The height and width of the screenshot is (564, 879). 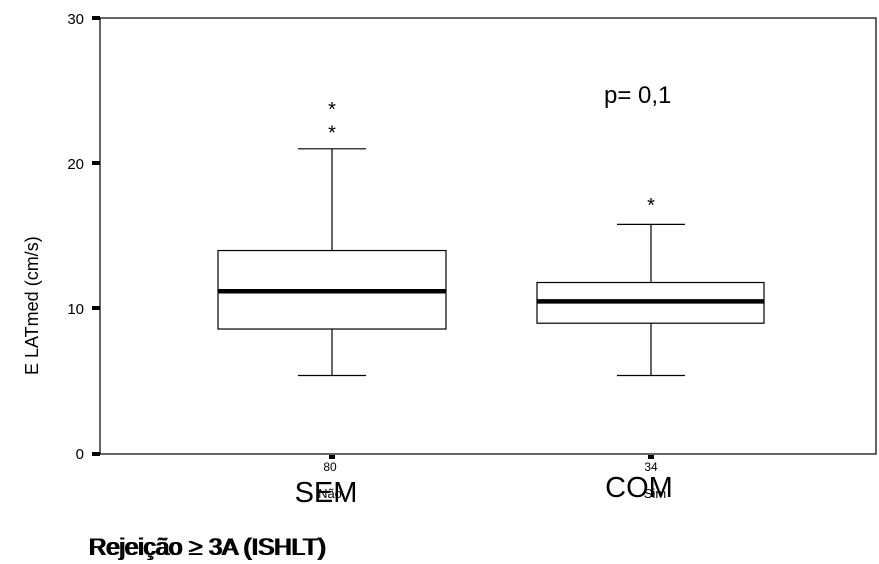 I want to click on y-tick-label-20: 20, so click(x=75, y=164).